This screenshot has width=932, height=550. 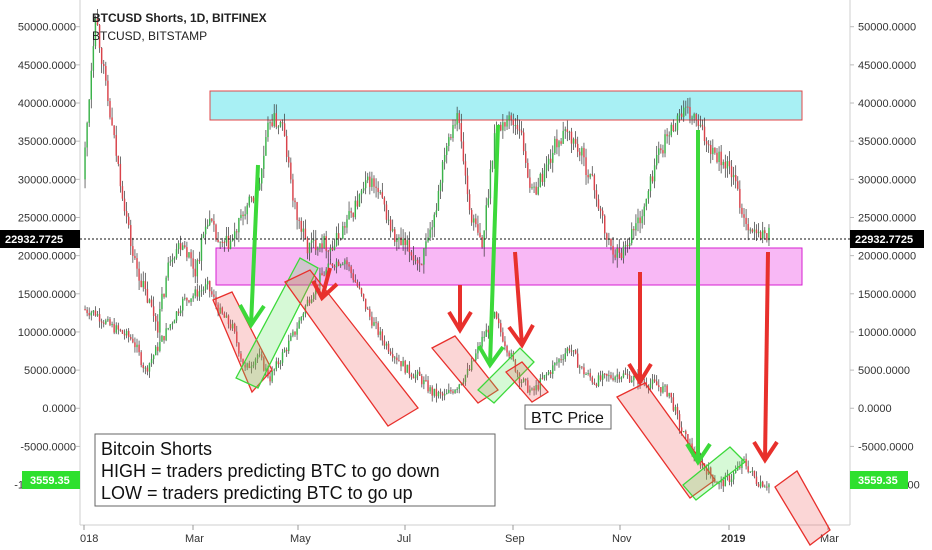 I want to click on y-tick-left: 45000.0000, so click(x=47, y=66).